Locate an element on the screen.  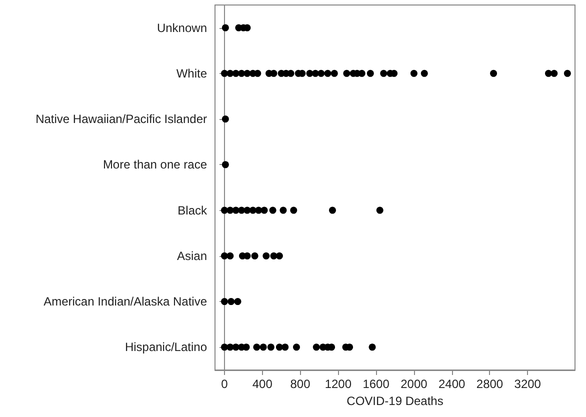
y-tick-label: Asian is located at coordinates (191, 255).